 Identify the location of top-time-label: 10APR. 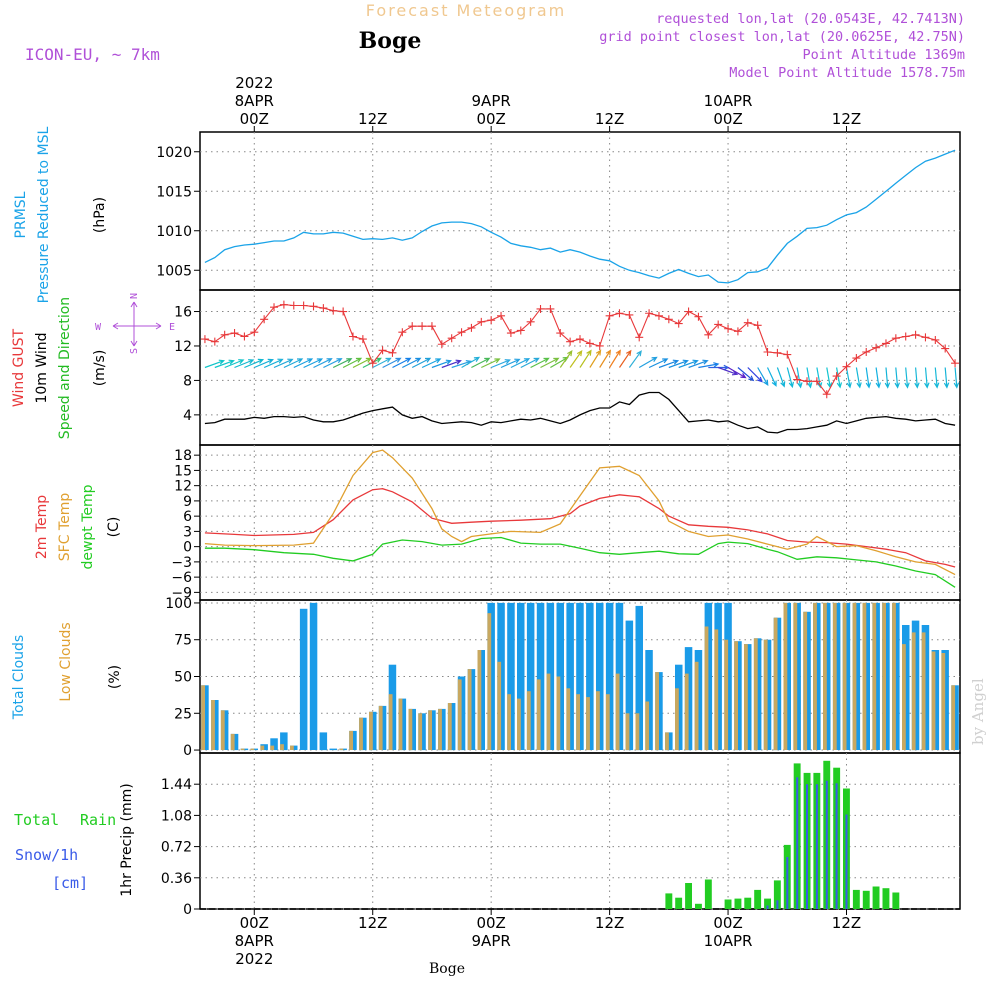
(728, 101).